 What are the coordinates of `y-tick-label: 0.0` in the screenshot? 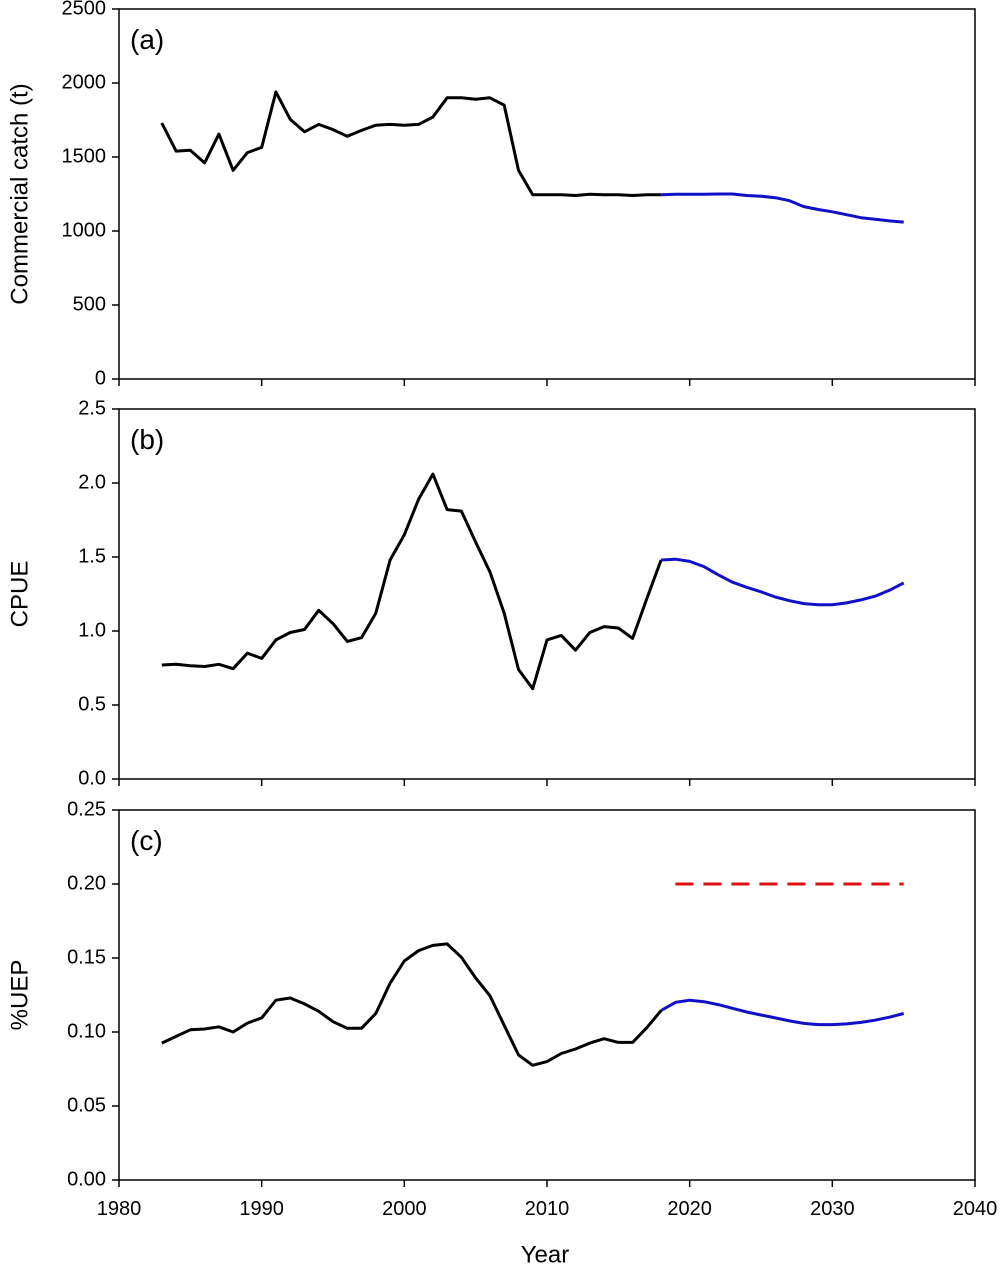 It's located at (92, 778).